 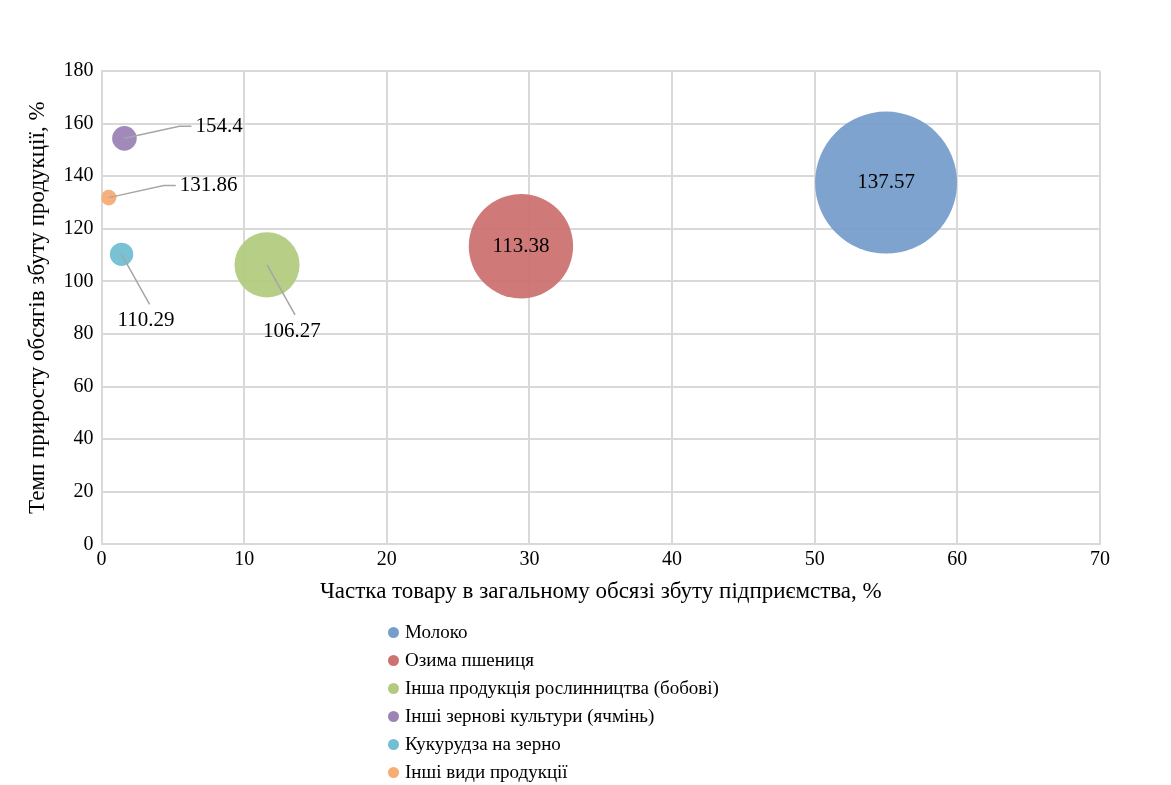 I want to click on y-tick-label: 20, so click(x=83, y=490).